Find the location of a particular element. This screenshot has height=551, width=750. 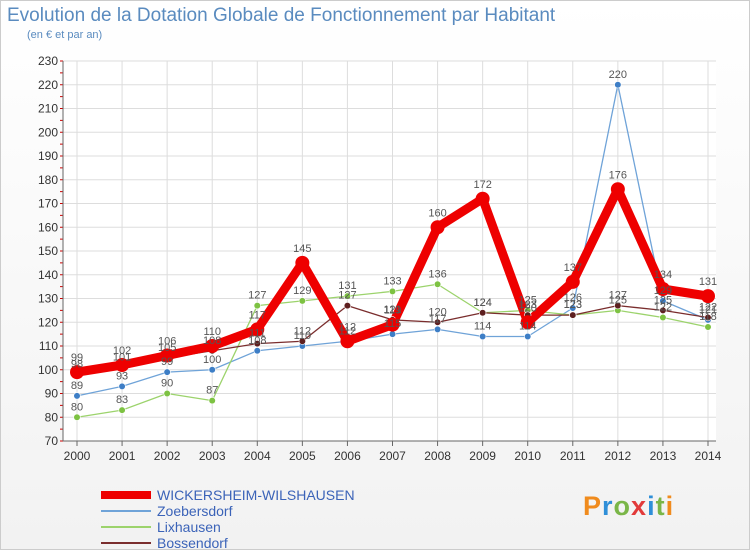

data-label-lixhausen: 87 is located at coordinates (212, 391).